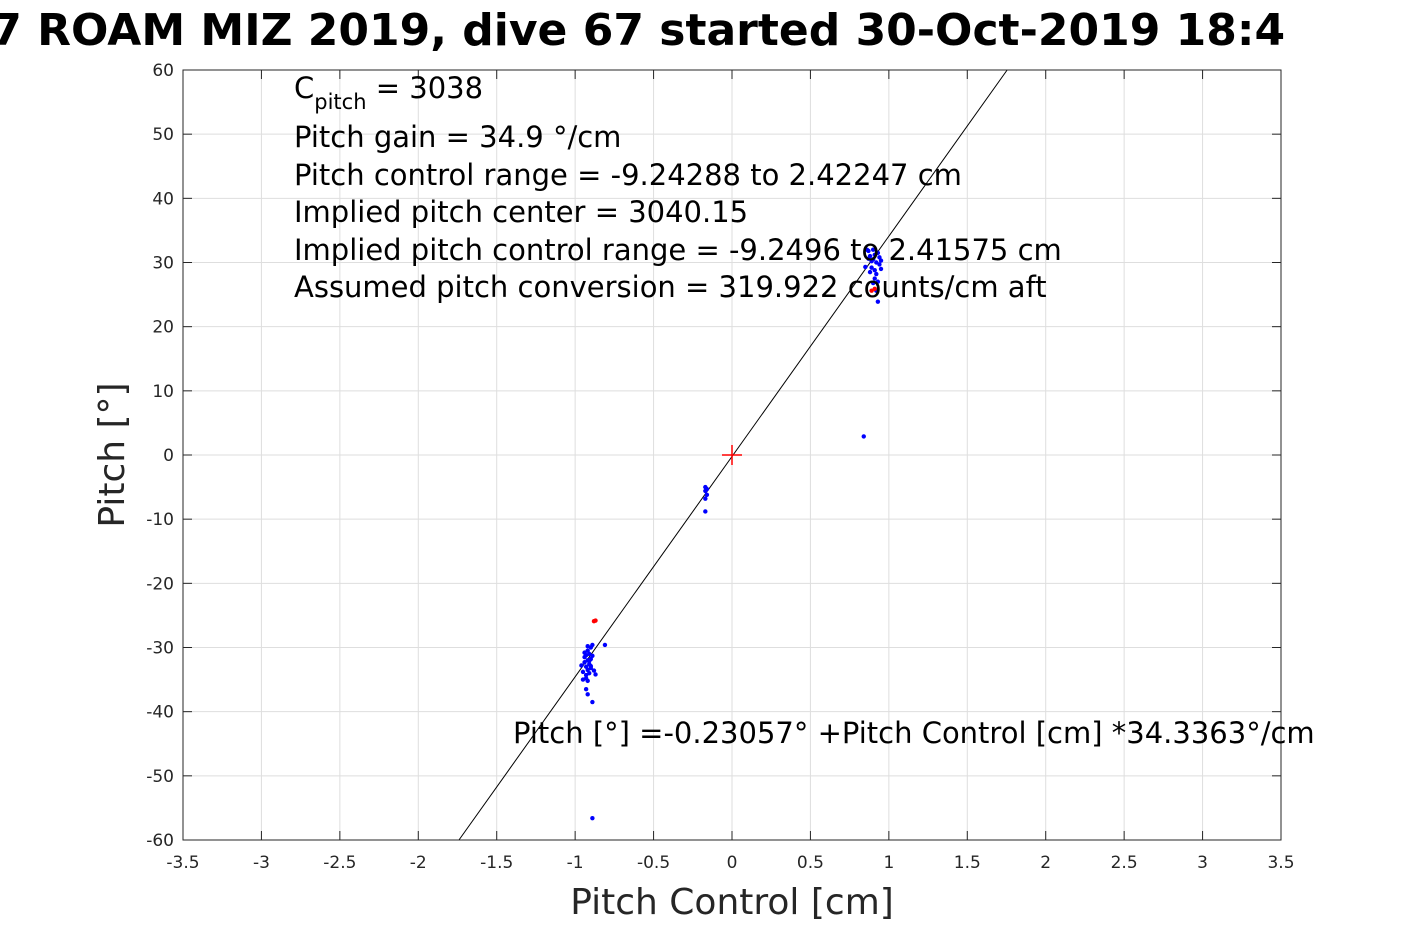  What do you see at coordinates (160, 584) in the screenshot?
I see `y-tick-label: -20` at bounding box center [160, 584].